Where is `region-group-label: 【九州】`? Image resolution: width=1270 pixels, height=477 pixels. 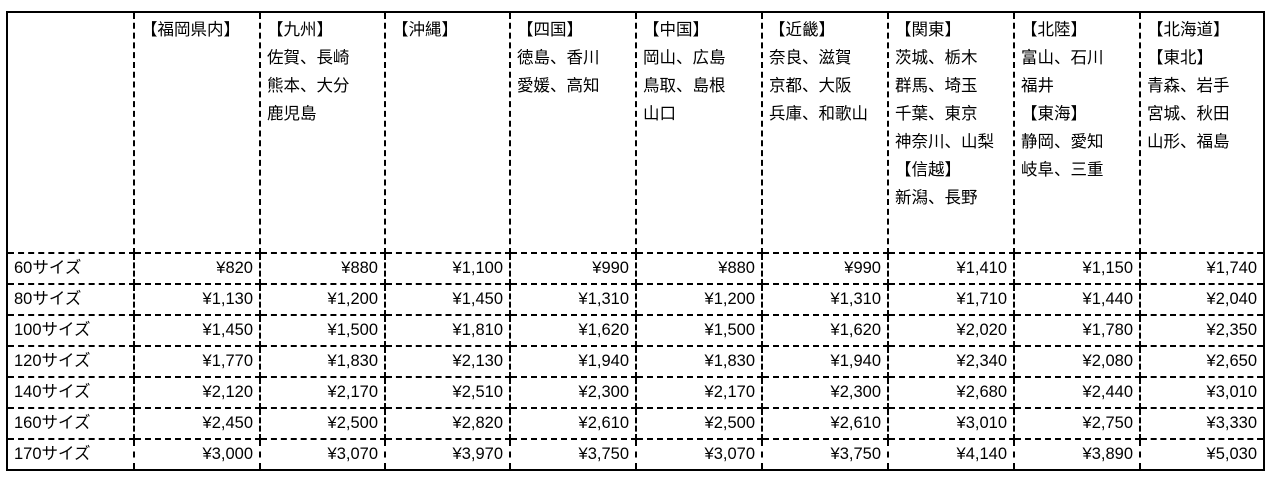 region-group-label: 【九州】 is located at coordinates (300, 30).